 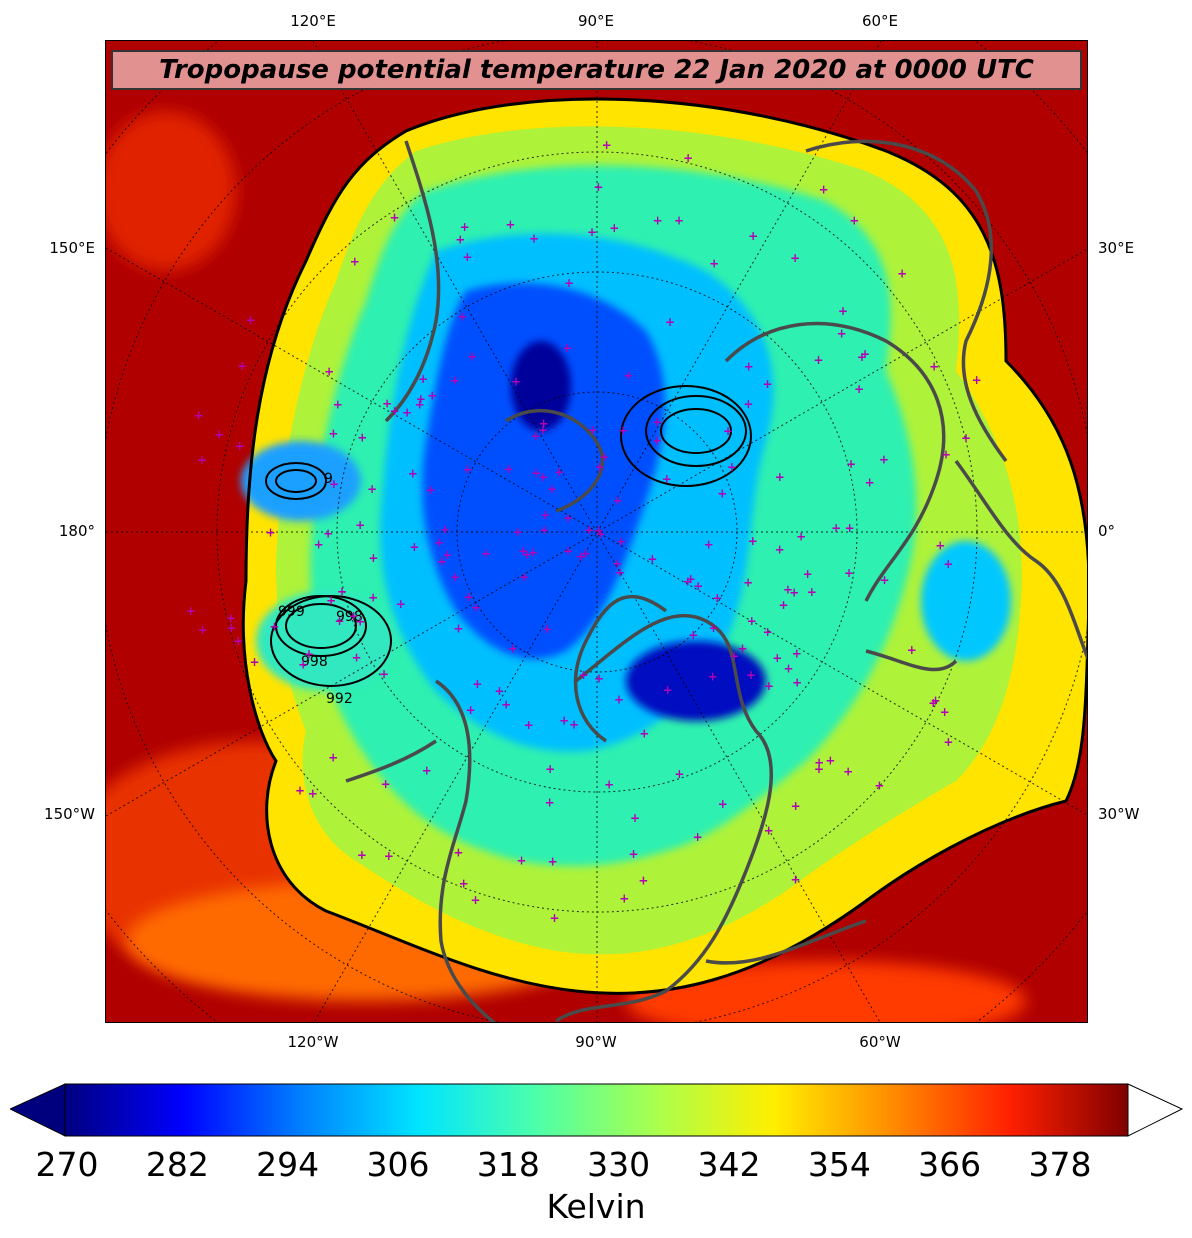 What do you see at coordinates (880, 1042) in the screenshot?
I see `lon-label-bottom-3: 60°W` at bounding box center [880, 1042].